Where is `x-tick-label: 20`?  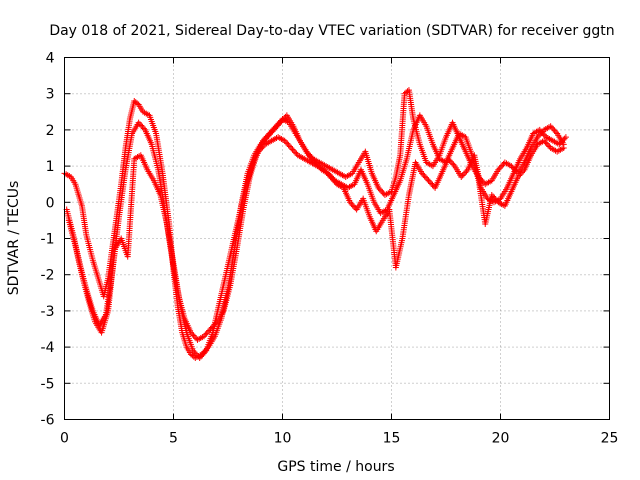 x-tick-label: 20 is located at coordinates (501, 439).